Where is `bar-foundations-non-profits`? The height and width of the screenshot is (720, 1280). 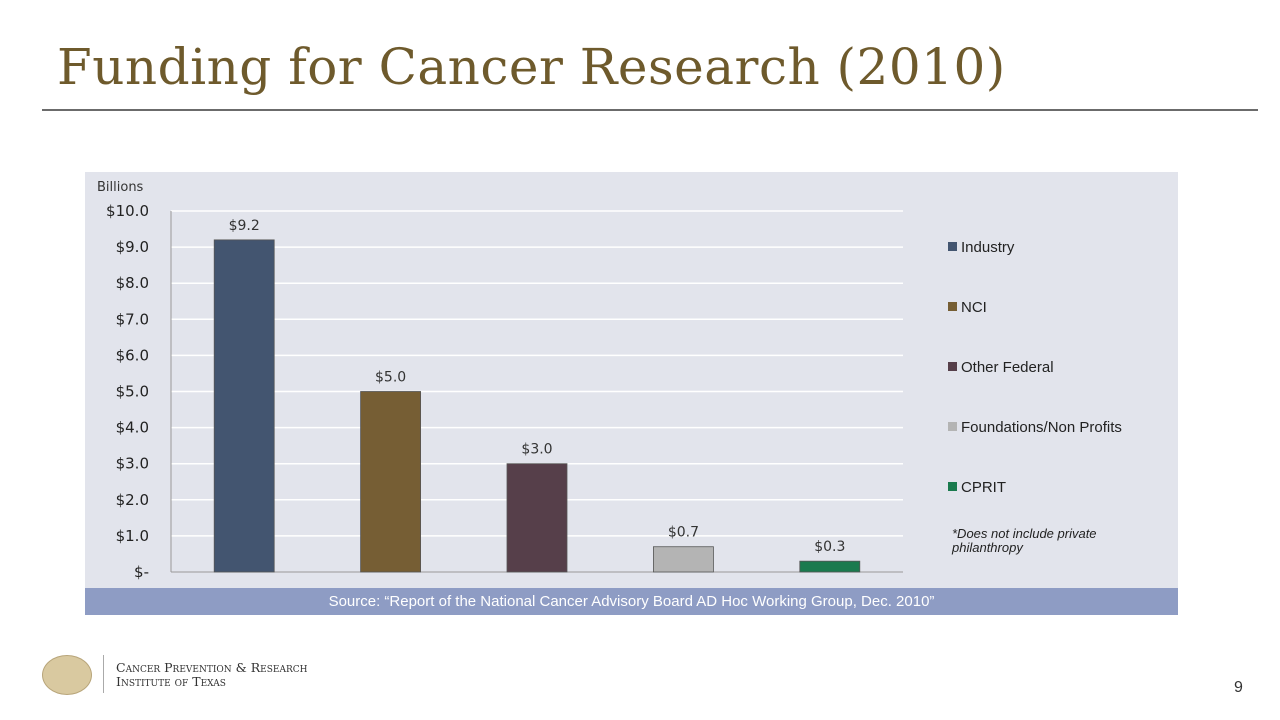 bar-foundations-non-profits is located at coordinates (683, 559).